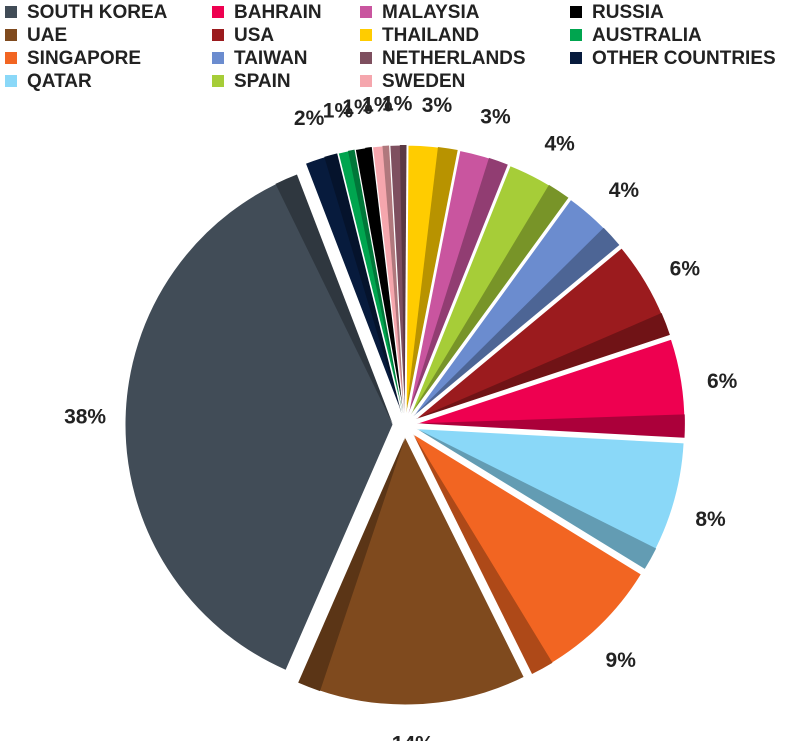  What do you see at coordinates (309, 118) in the screenshot?
I see `data-label: 2%` at bounding box center [309, 118].